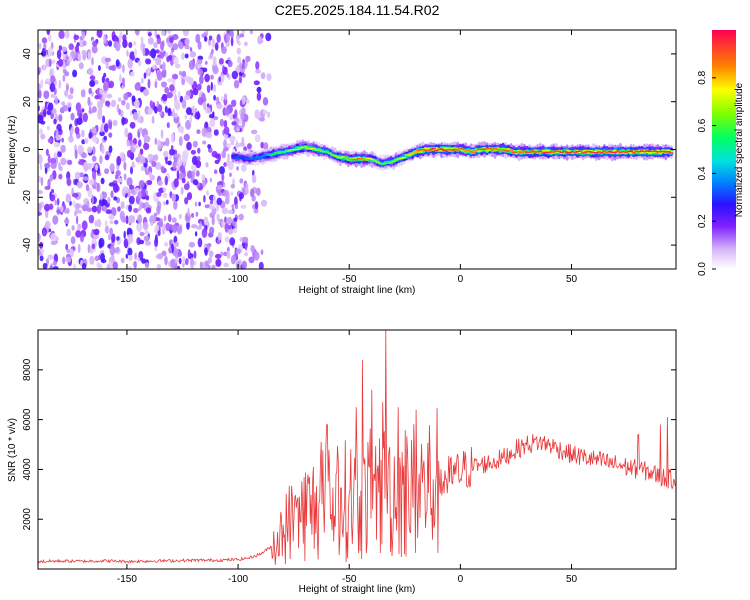  I want to click on x-tick-label: -150, so click(127, 279).